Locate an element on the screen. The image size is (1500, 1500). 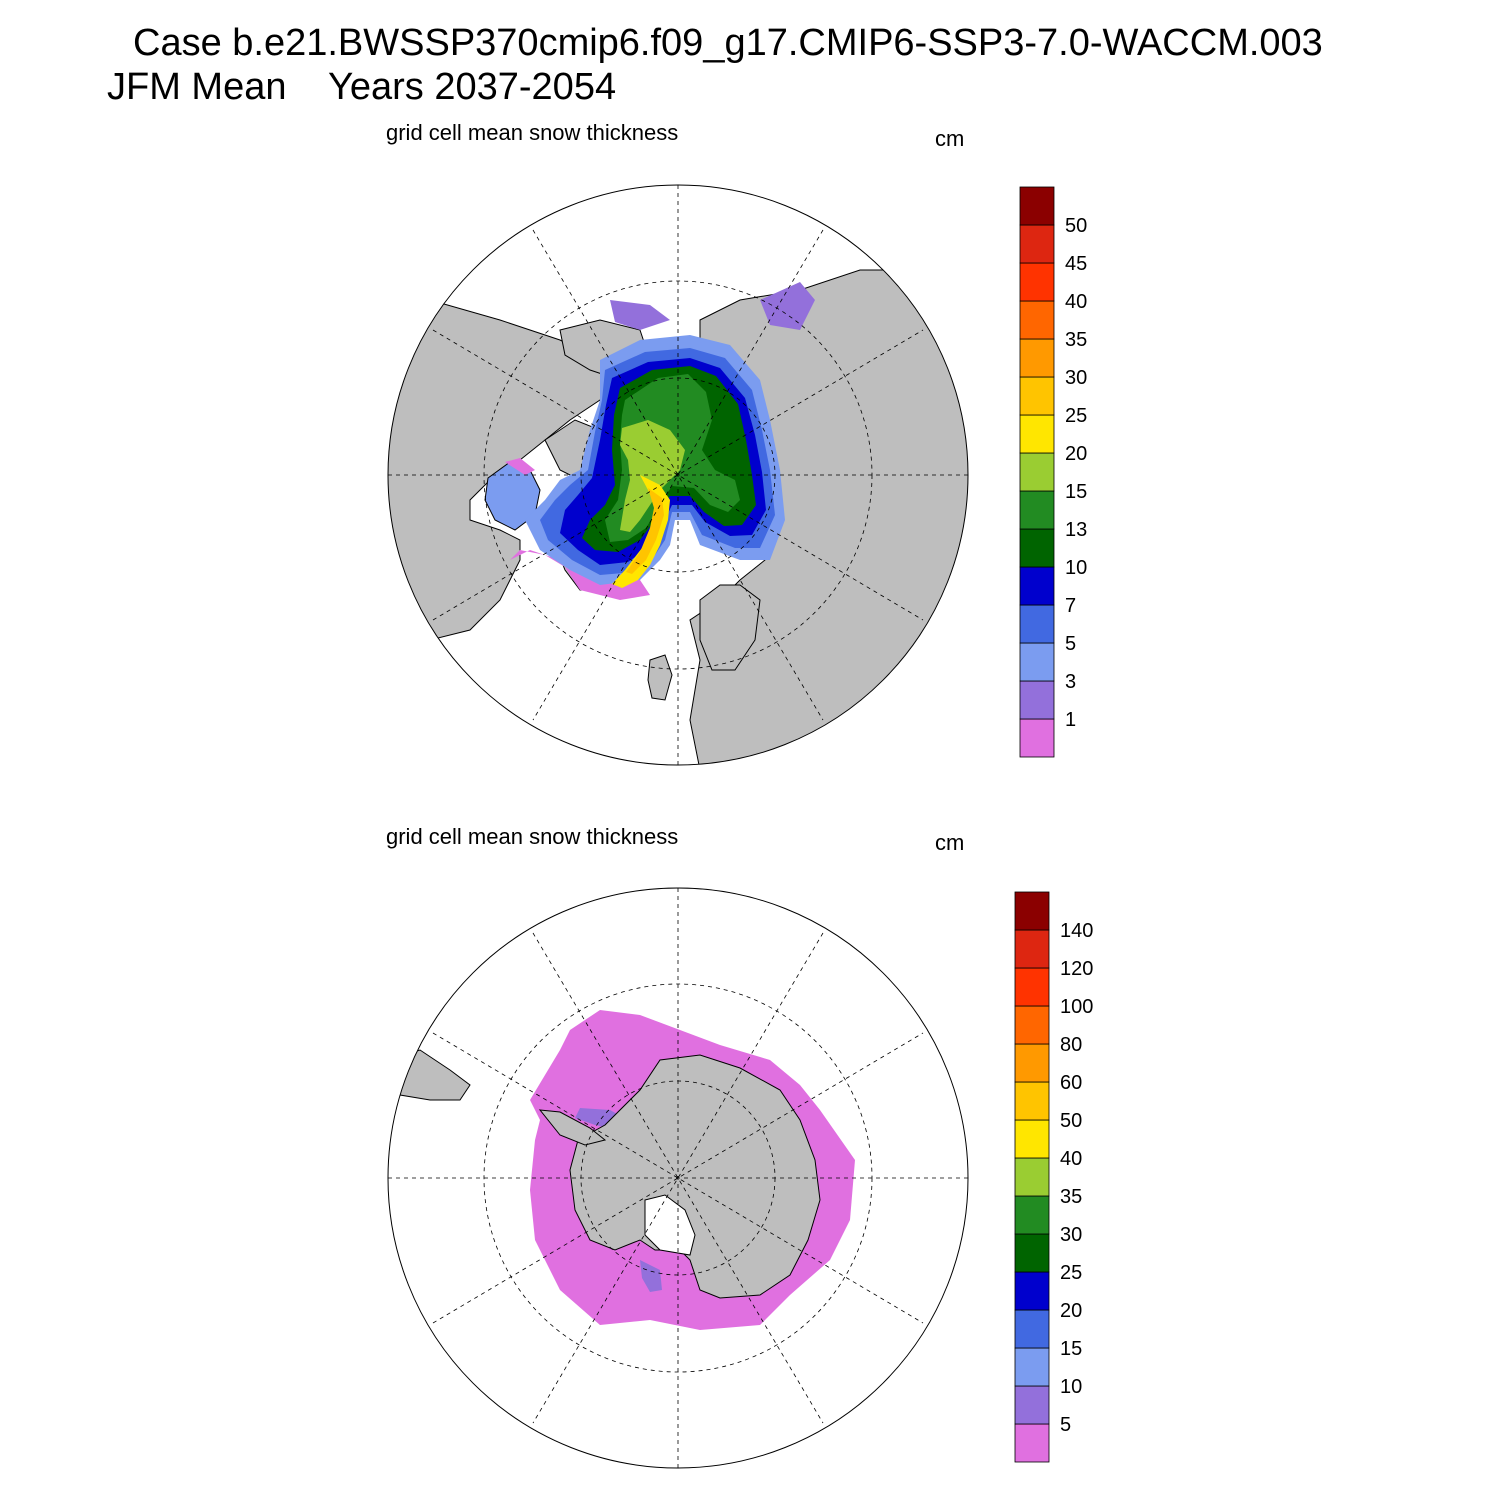
south-colorbar-label: 80 is located at coordinates (1071, 1045).